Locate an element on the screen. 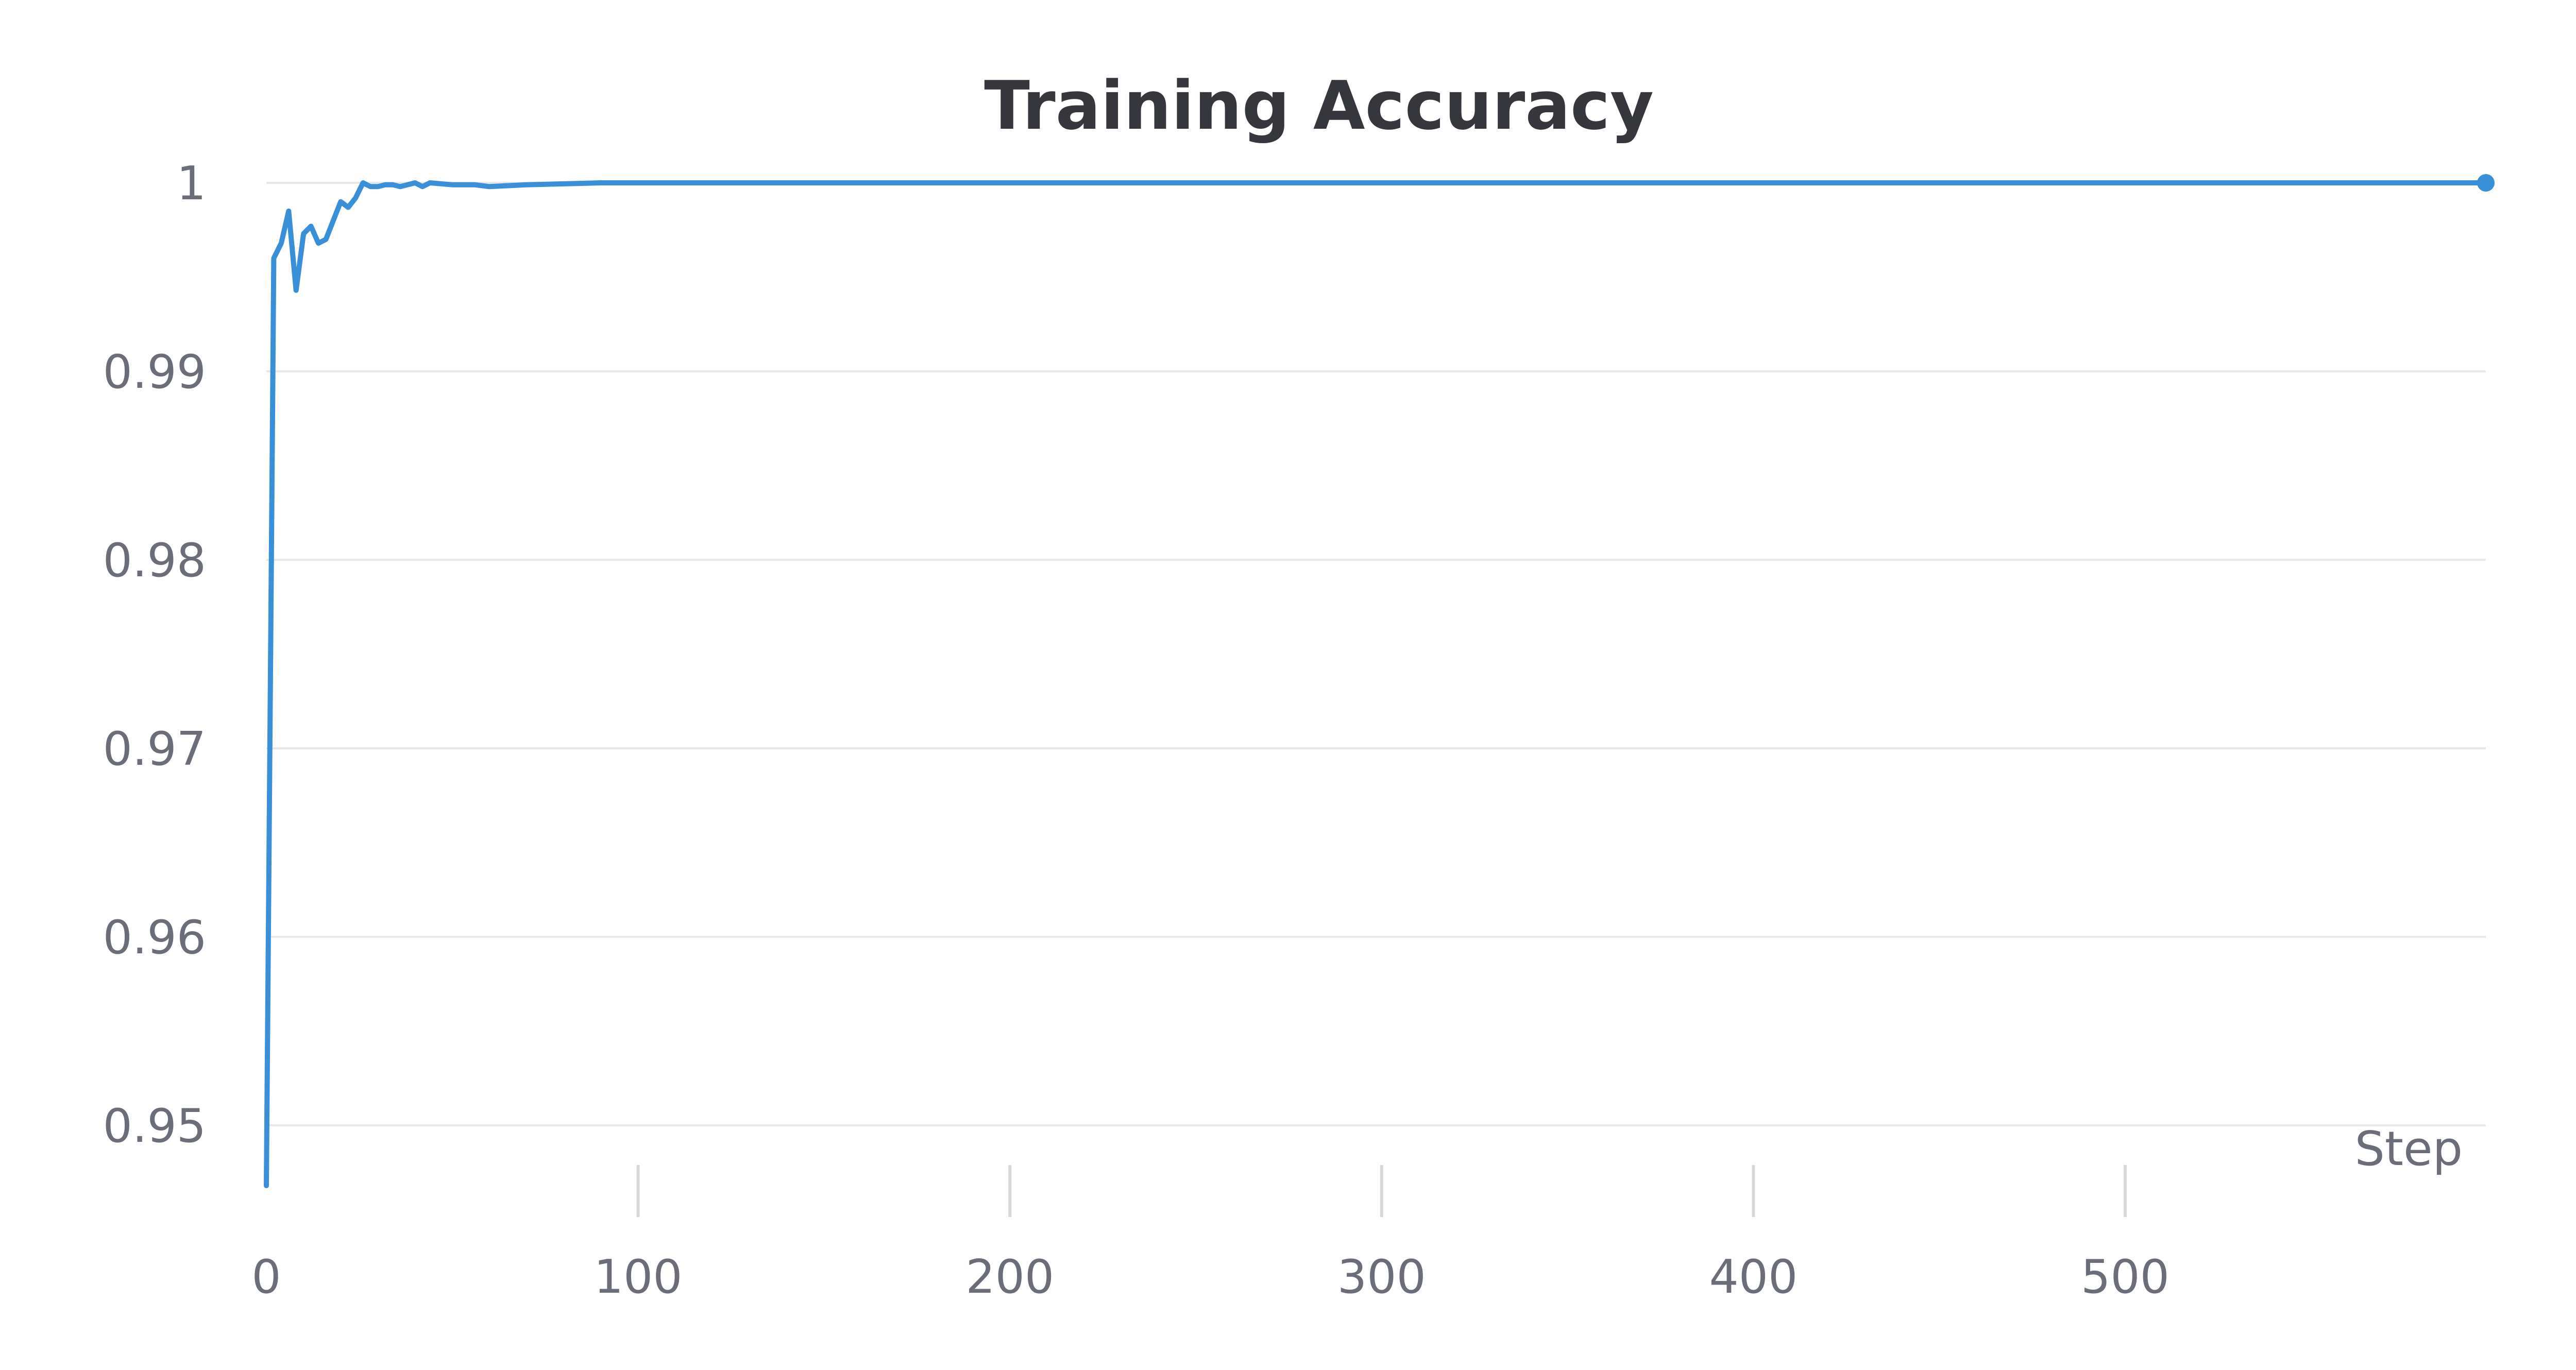 This screenshot has height=1370, width=2576. x-tick-label: 200 is located at coordinates (1009, 1277).